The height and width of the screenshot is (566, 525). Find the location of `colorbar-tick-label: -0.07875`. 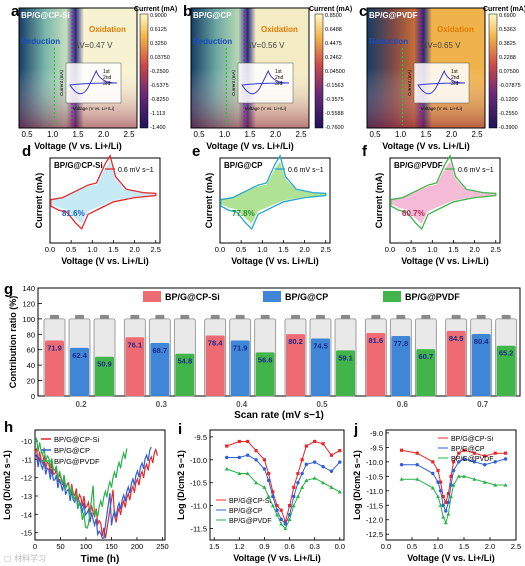

colorbar-tick-label: -0.07875 is located at coordinates (510, 86).